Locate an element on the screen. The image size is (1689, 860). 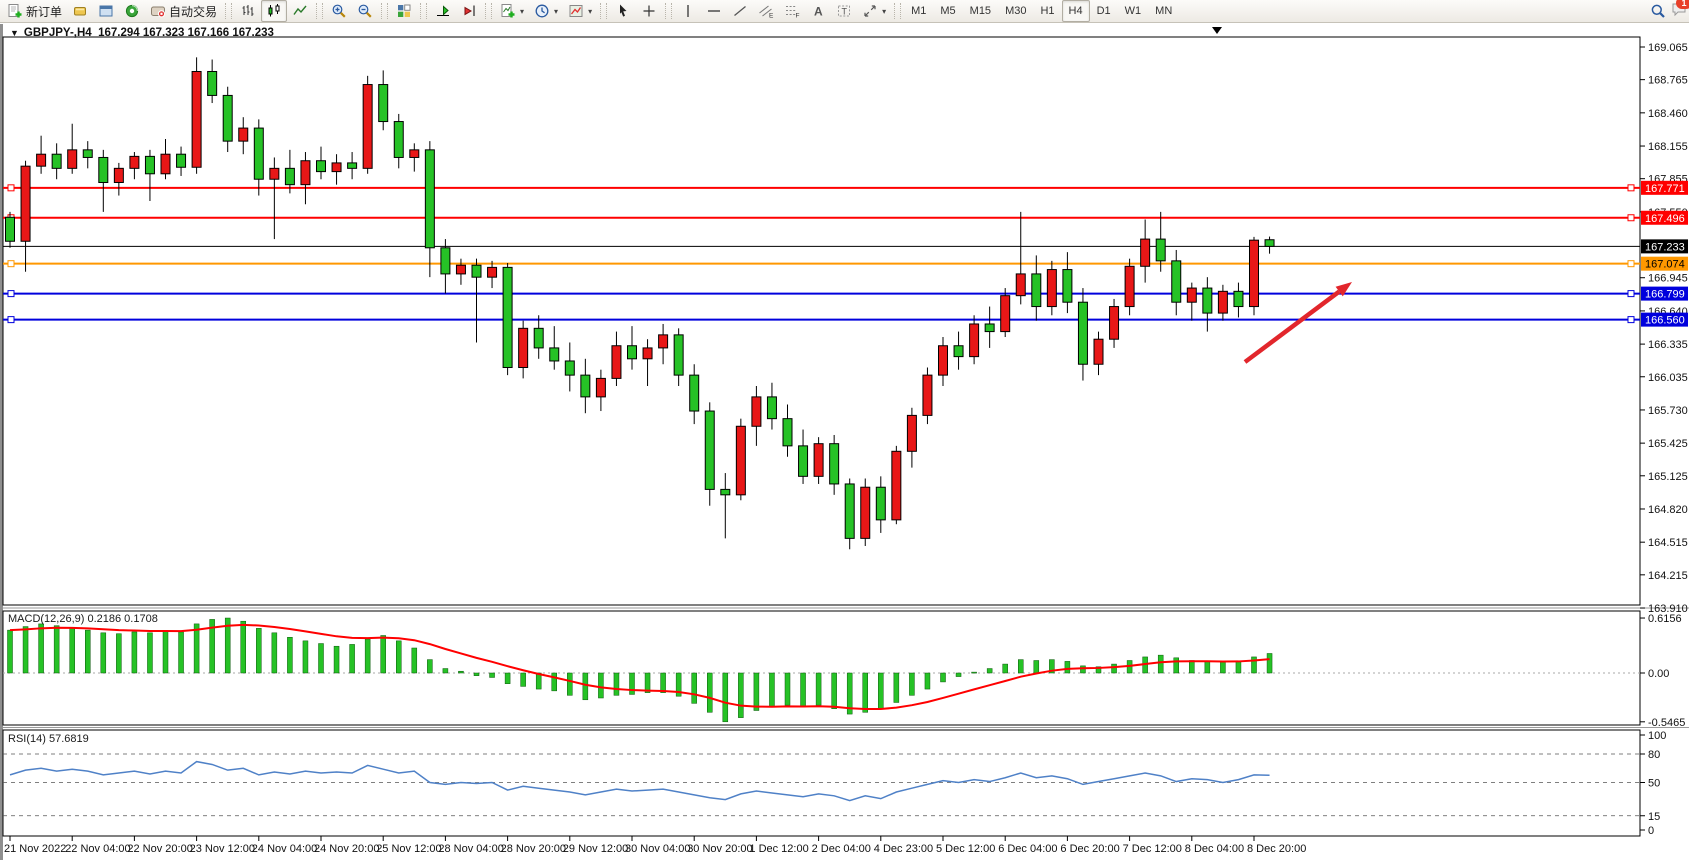
price-axis-label: 164.215 is located at coordinates (1668, 576).